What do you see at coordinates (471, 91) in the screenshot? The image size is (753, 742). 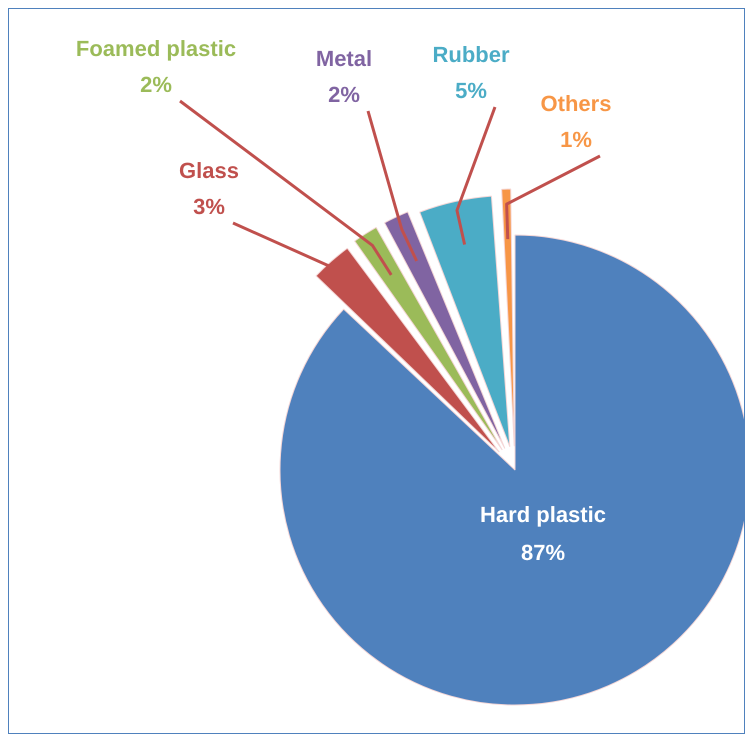 I see `data-label: 5%` at bounding box center [471, 91].